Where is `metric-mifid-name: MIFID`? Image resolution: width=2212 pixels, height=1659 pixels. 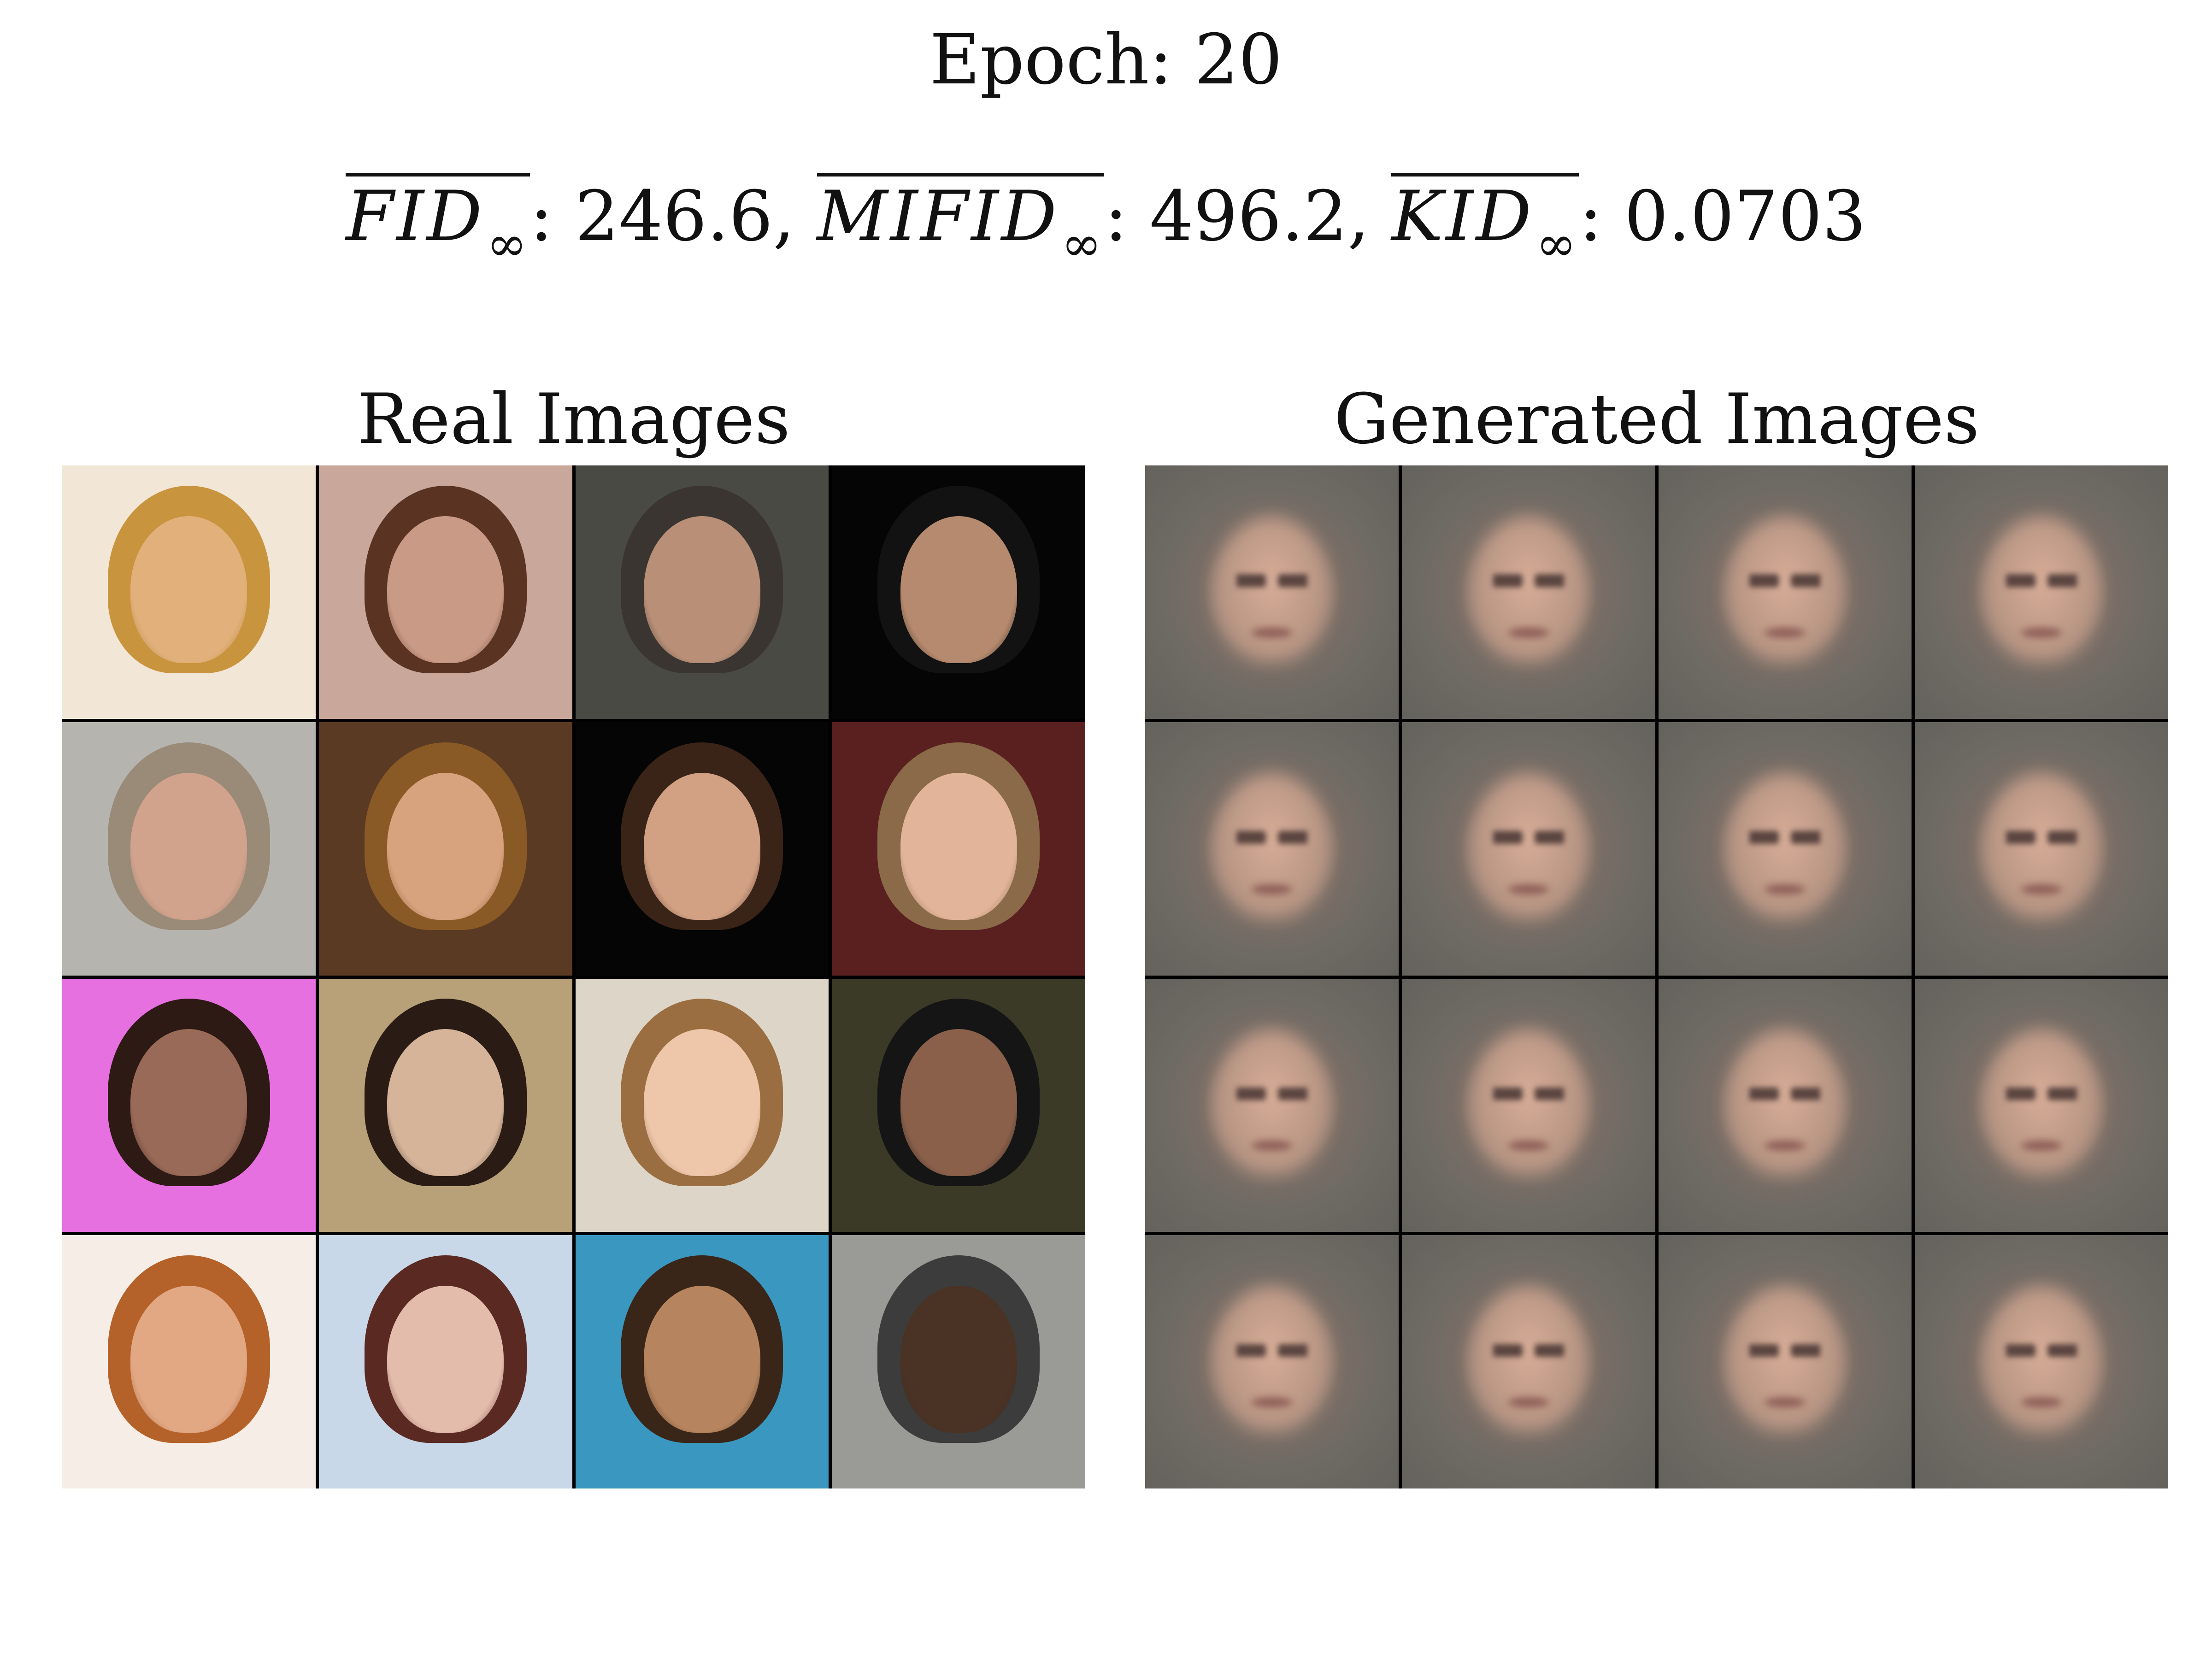
metric-mifid-name: MIFID is located at coordinates (938, 216).